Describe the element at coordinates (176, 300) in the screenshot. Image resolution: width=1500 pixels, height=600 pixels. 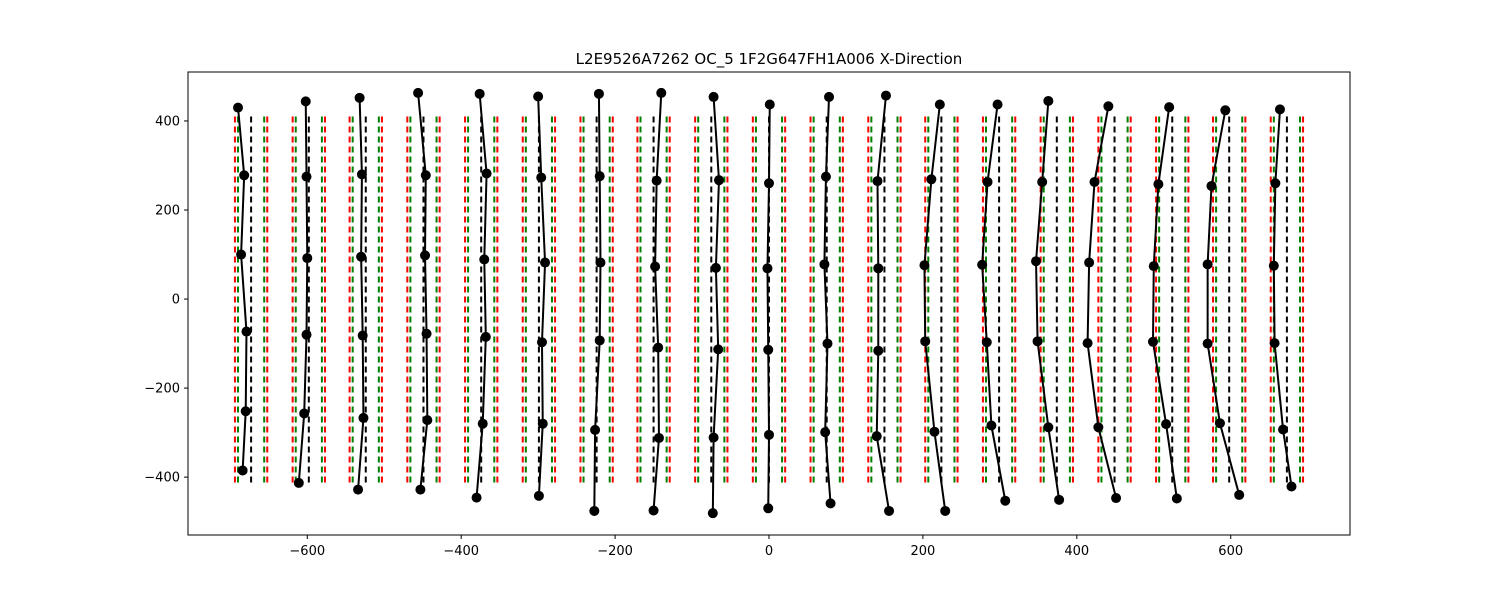
I see `y-tick-label: 0` at that location.